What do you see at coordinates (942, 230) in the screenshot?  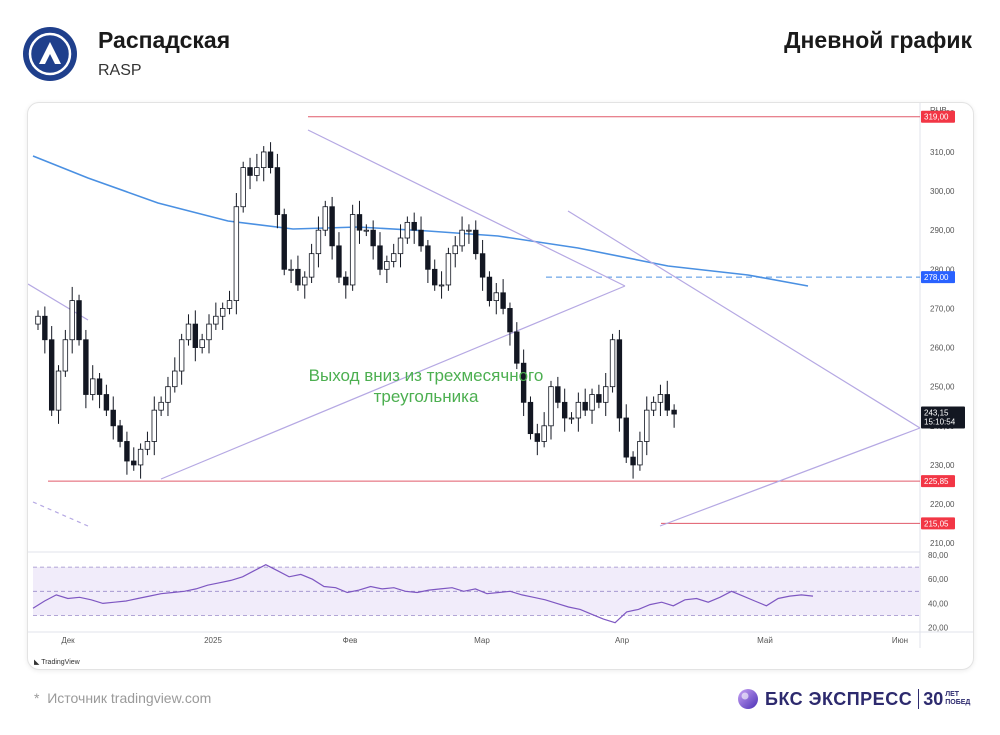 I see `y-tick-label: 290,00` at bounding box center [942, 230].